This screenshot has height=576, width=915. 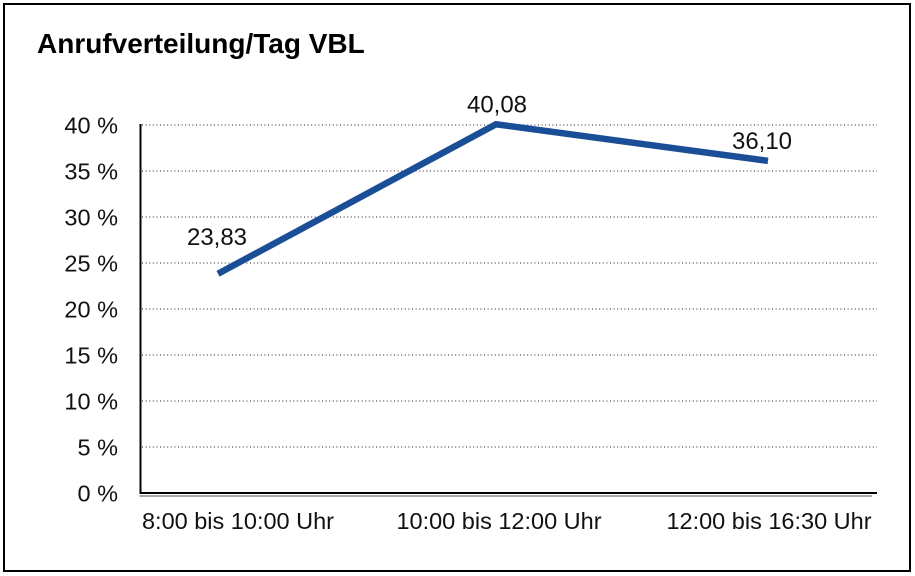 What do you see at coordinates (91, 172) in the screenshot?
I see `y-tick-label: 35 %` at bounding box center [91, 172].